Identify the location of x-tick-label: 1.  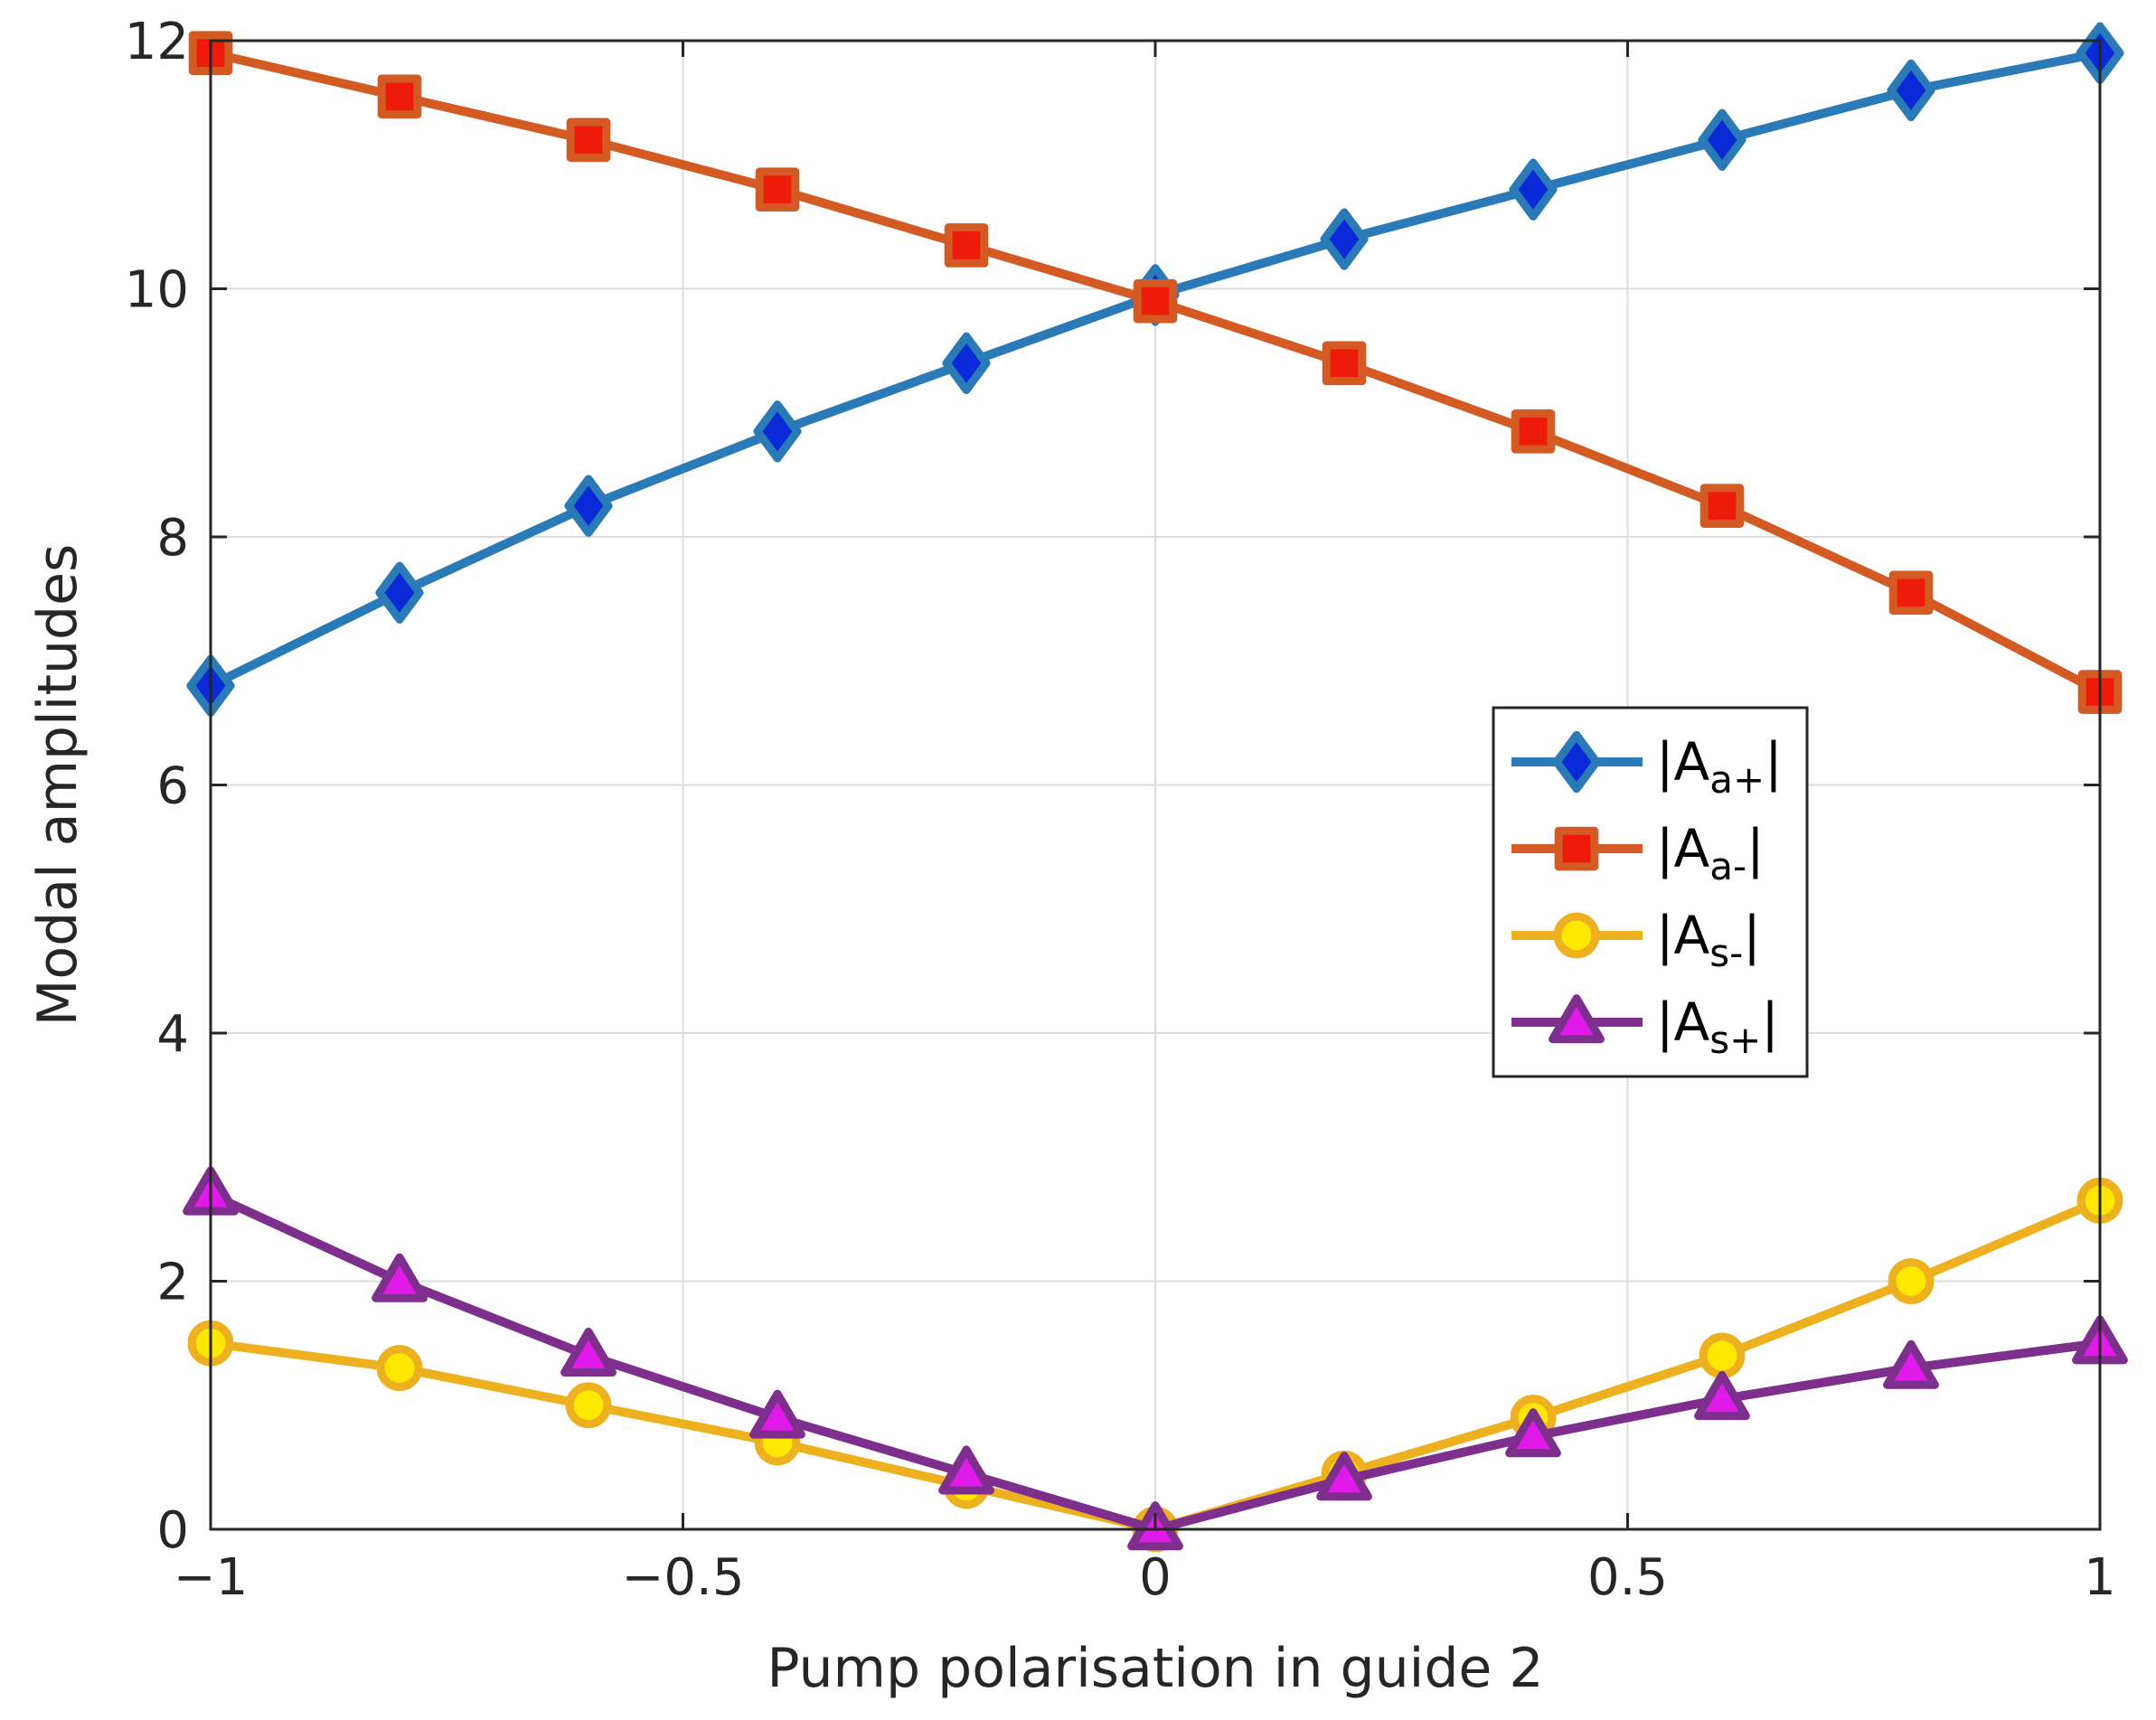
(2100, 1577).